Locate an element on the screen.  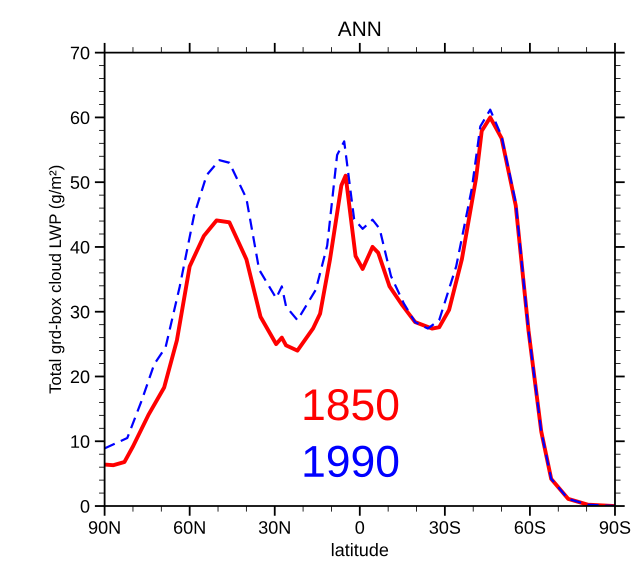
y-tick-label: 60 is located at coordinates (80, 117).